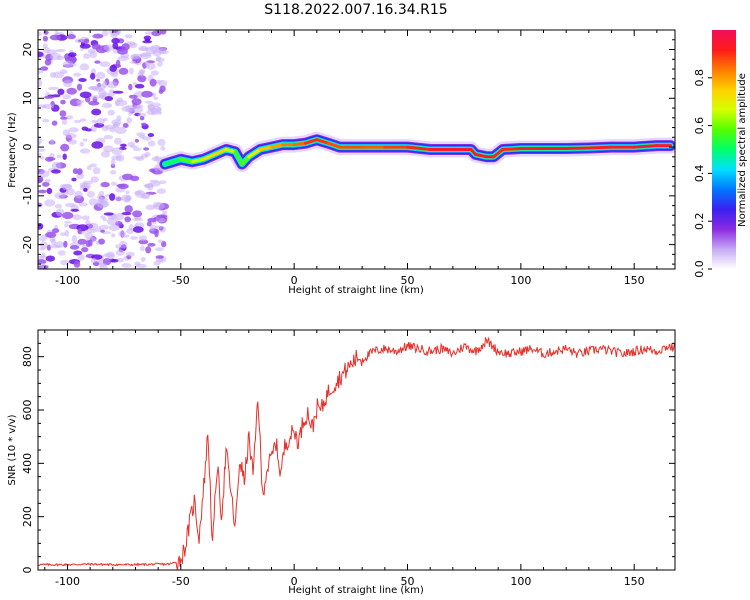 The height and width of the screenshot is (600, 750). I want to click on spectrogram-x-tick-label: 150, so click(634, 280).